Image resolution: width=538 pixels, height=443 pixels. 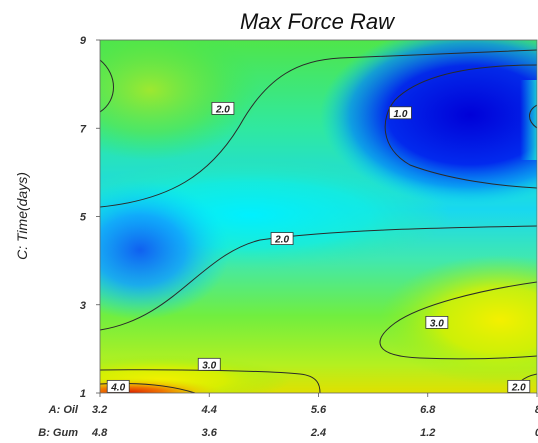 I want to click on contour-label-text: 4.0, so click(x=117, y=387).